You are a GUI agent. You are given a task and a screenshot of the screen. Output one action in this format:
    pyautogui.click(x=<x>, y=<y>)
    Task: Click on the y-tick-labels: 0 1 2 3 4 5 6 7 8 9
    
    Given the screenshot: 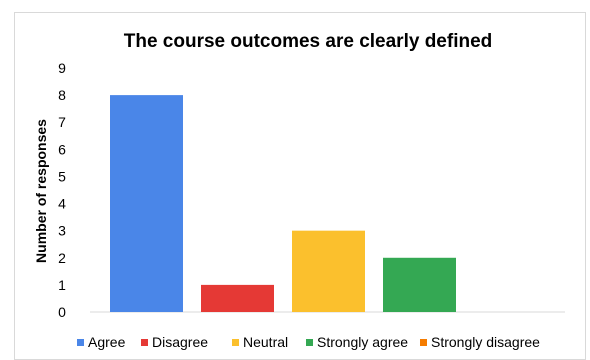 What is the action you would take?
    pyautogui.click(x=62, y=190)
    